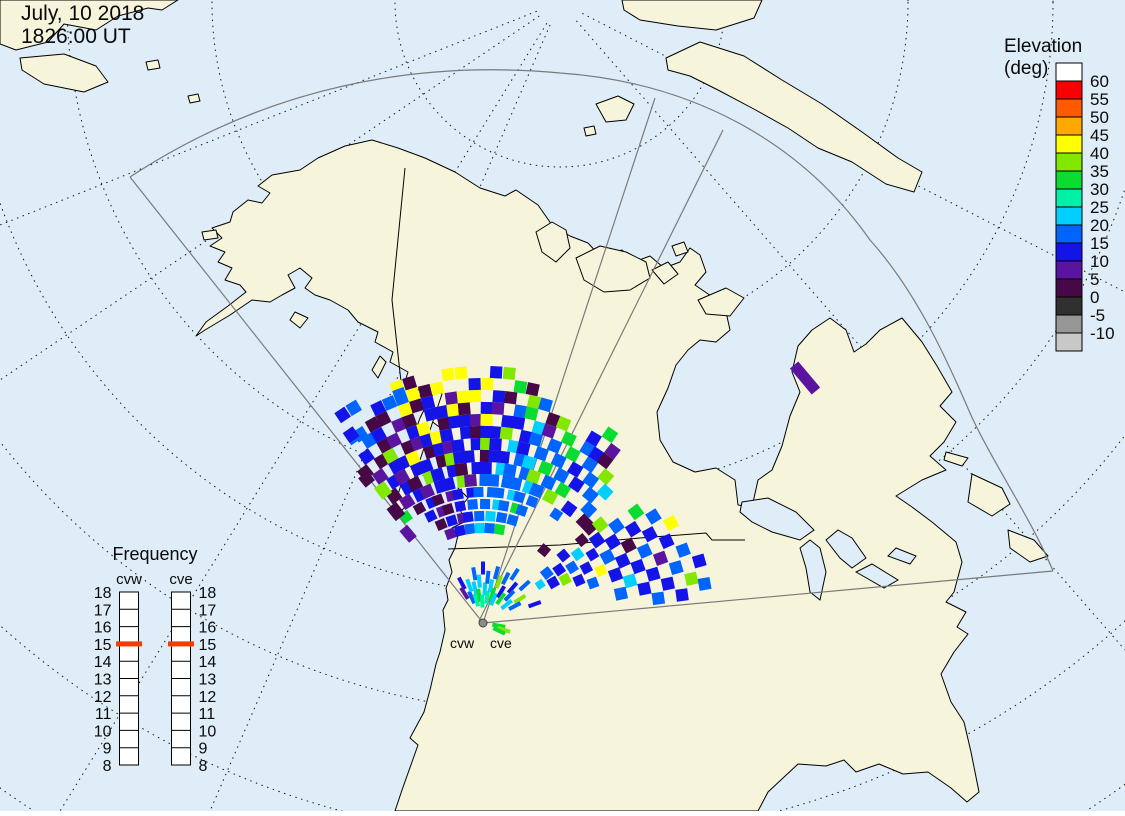  Describe the element at coordinates (129, 678) in the screenshot. I see `frequency-scale-cvw` at that location.